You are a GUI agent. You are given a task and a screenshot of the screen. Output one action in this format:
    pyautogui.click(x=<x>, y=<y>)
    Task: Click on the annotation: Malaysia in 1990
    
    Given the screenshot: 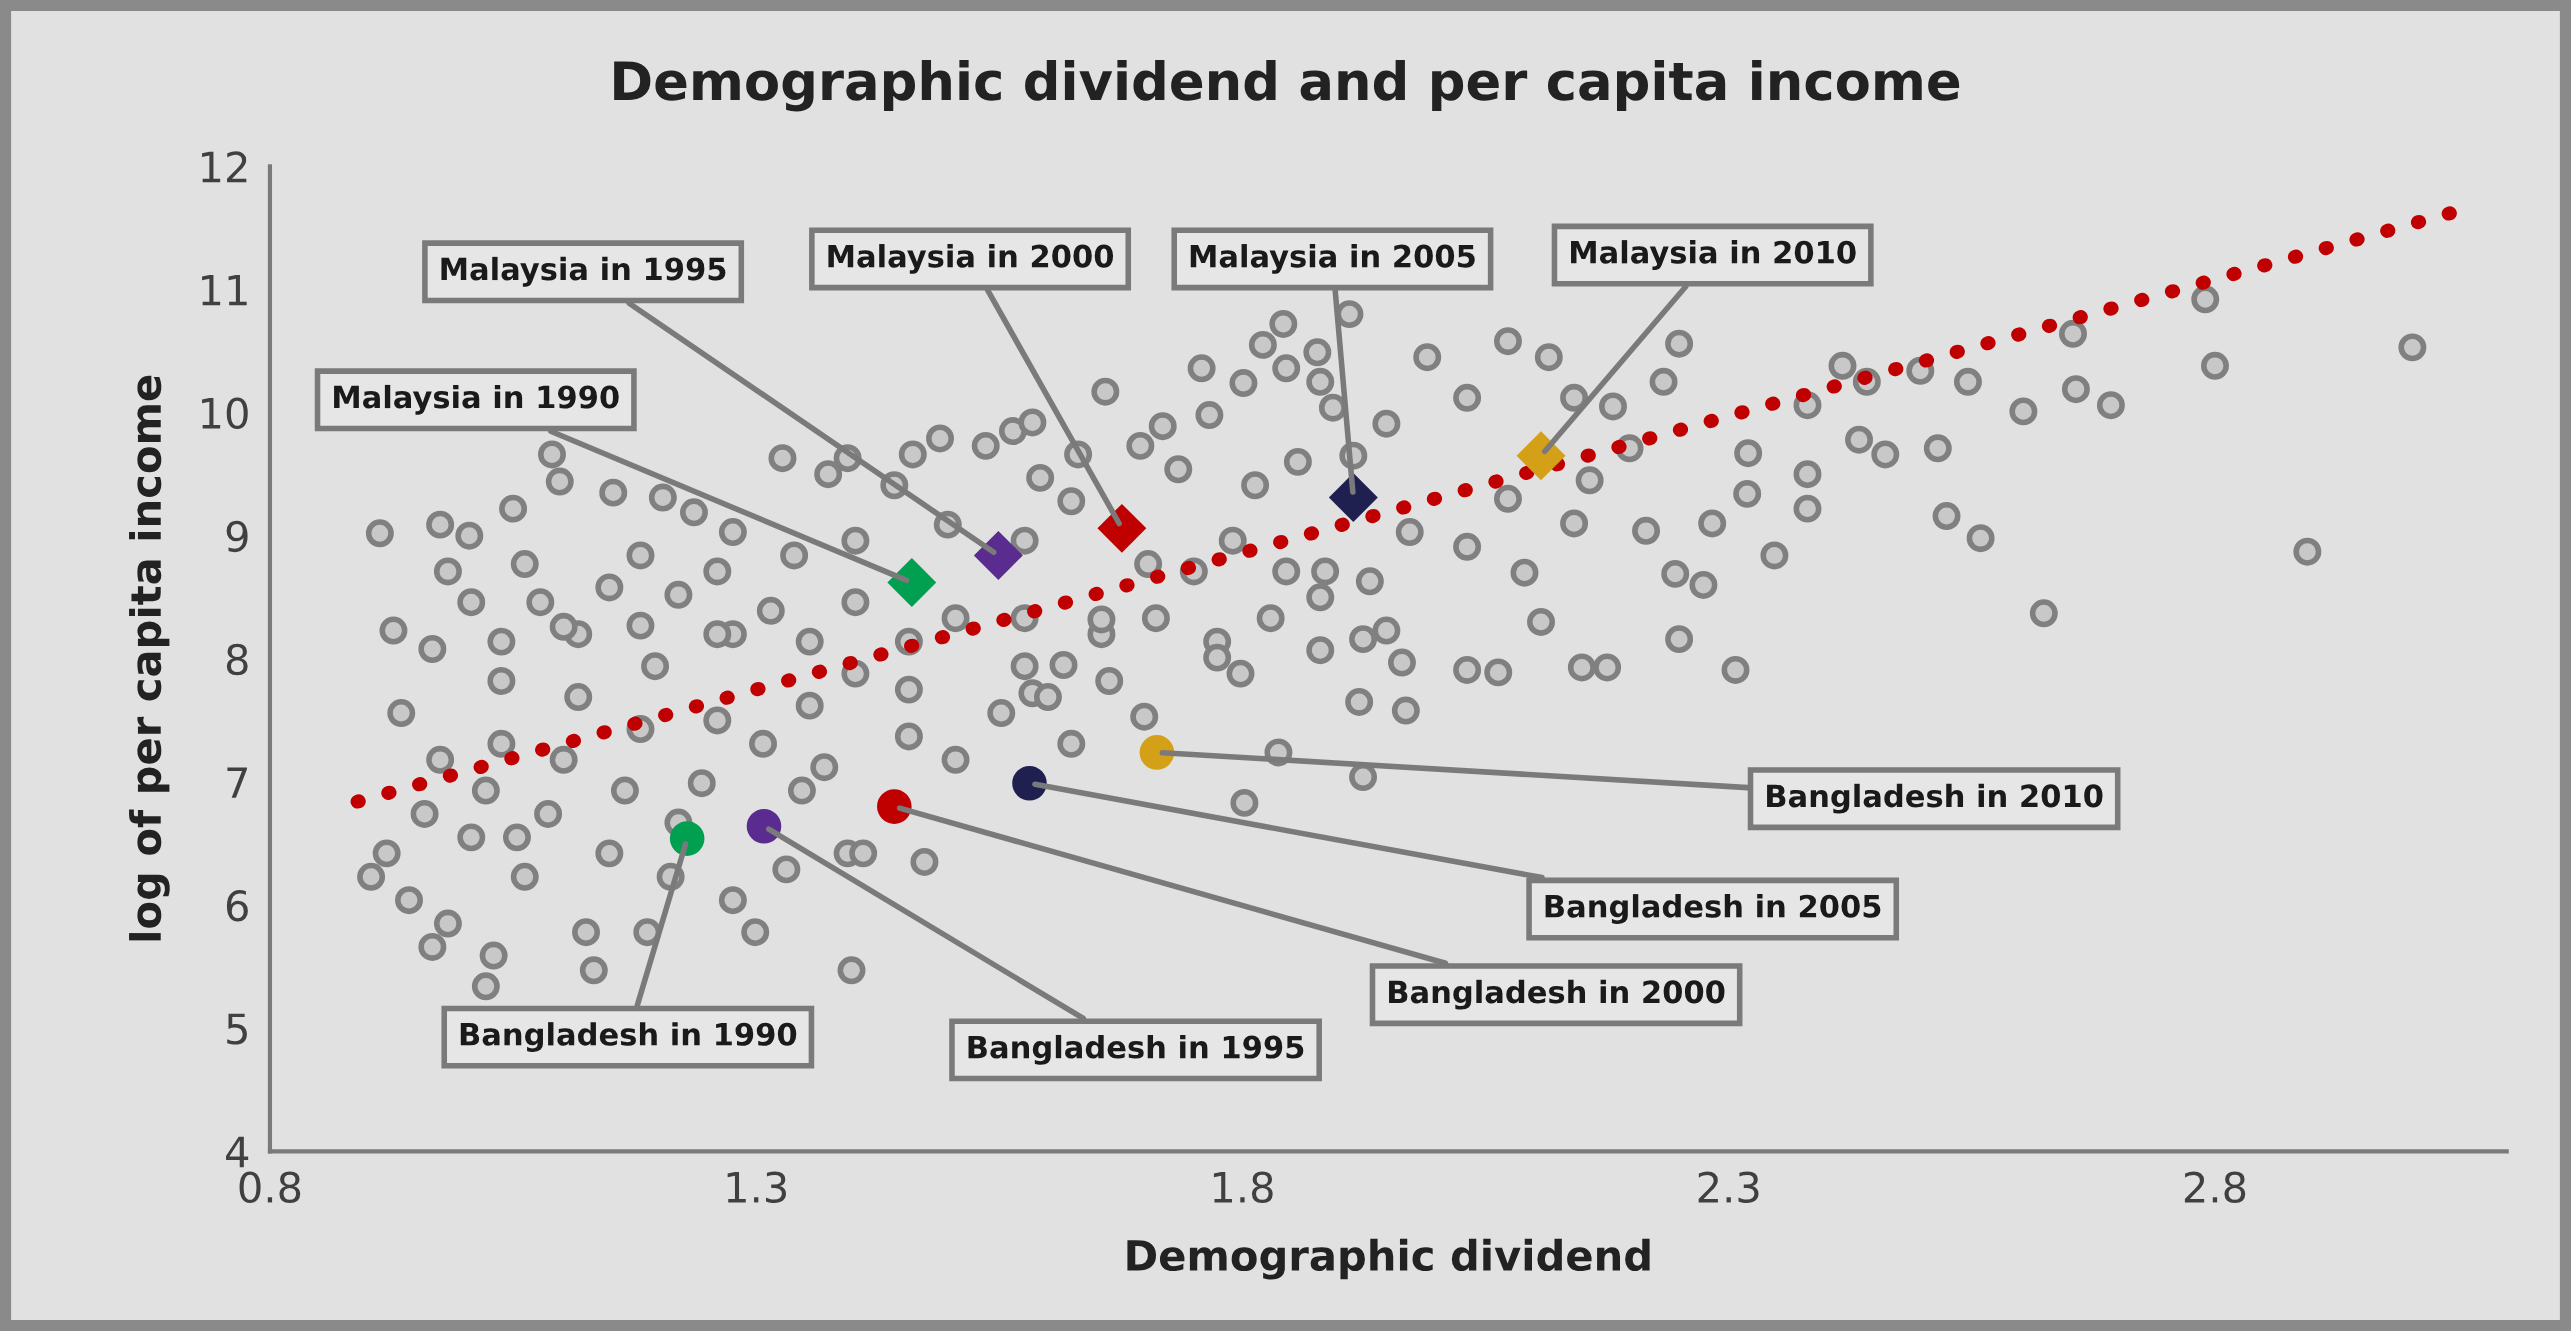 What is the action you would take?
    pyautogui.click(x=476, y=399)
    